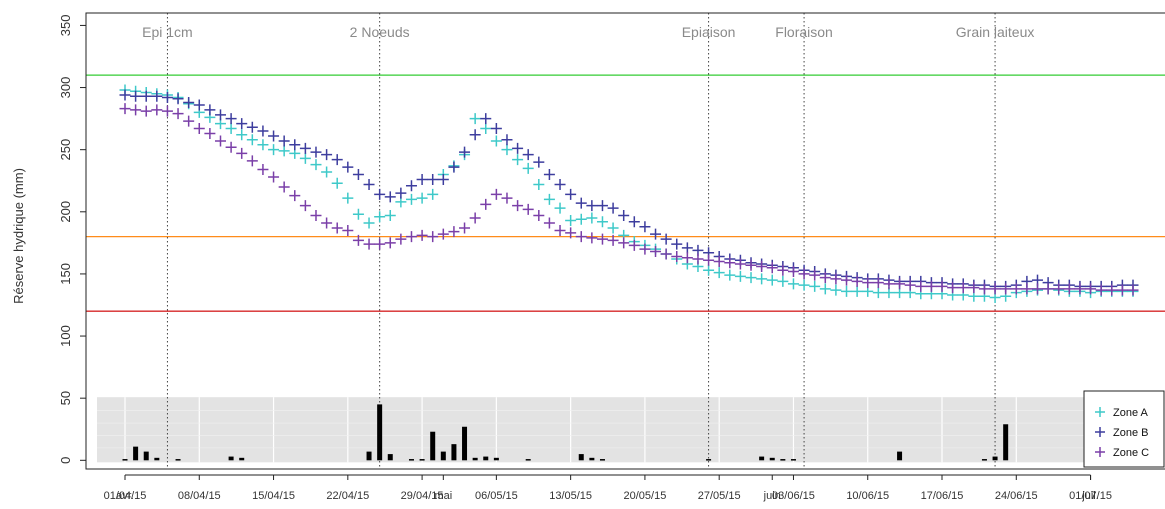 The image size is (1165, 509). What do you see at coordinates (125, 496) in the screenshot?
I see `x-tick-label: 01/04/15` at bounding box center [125, 496].